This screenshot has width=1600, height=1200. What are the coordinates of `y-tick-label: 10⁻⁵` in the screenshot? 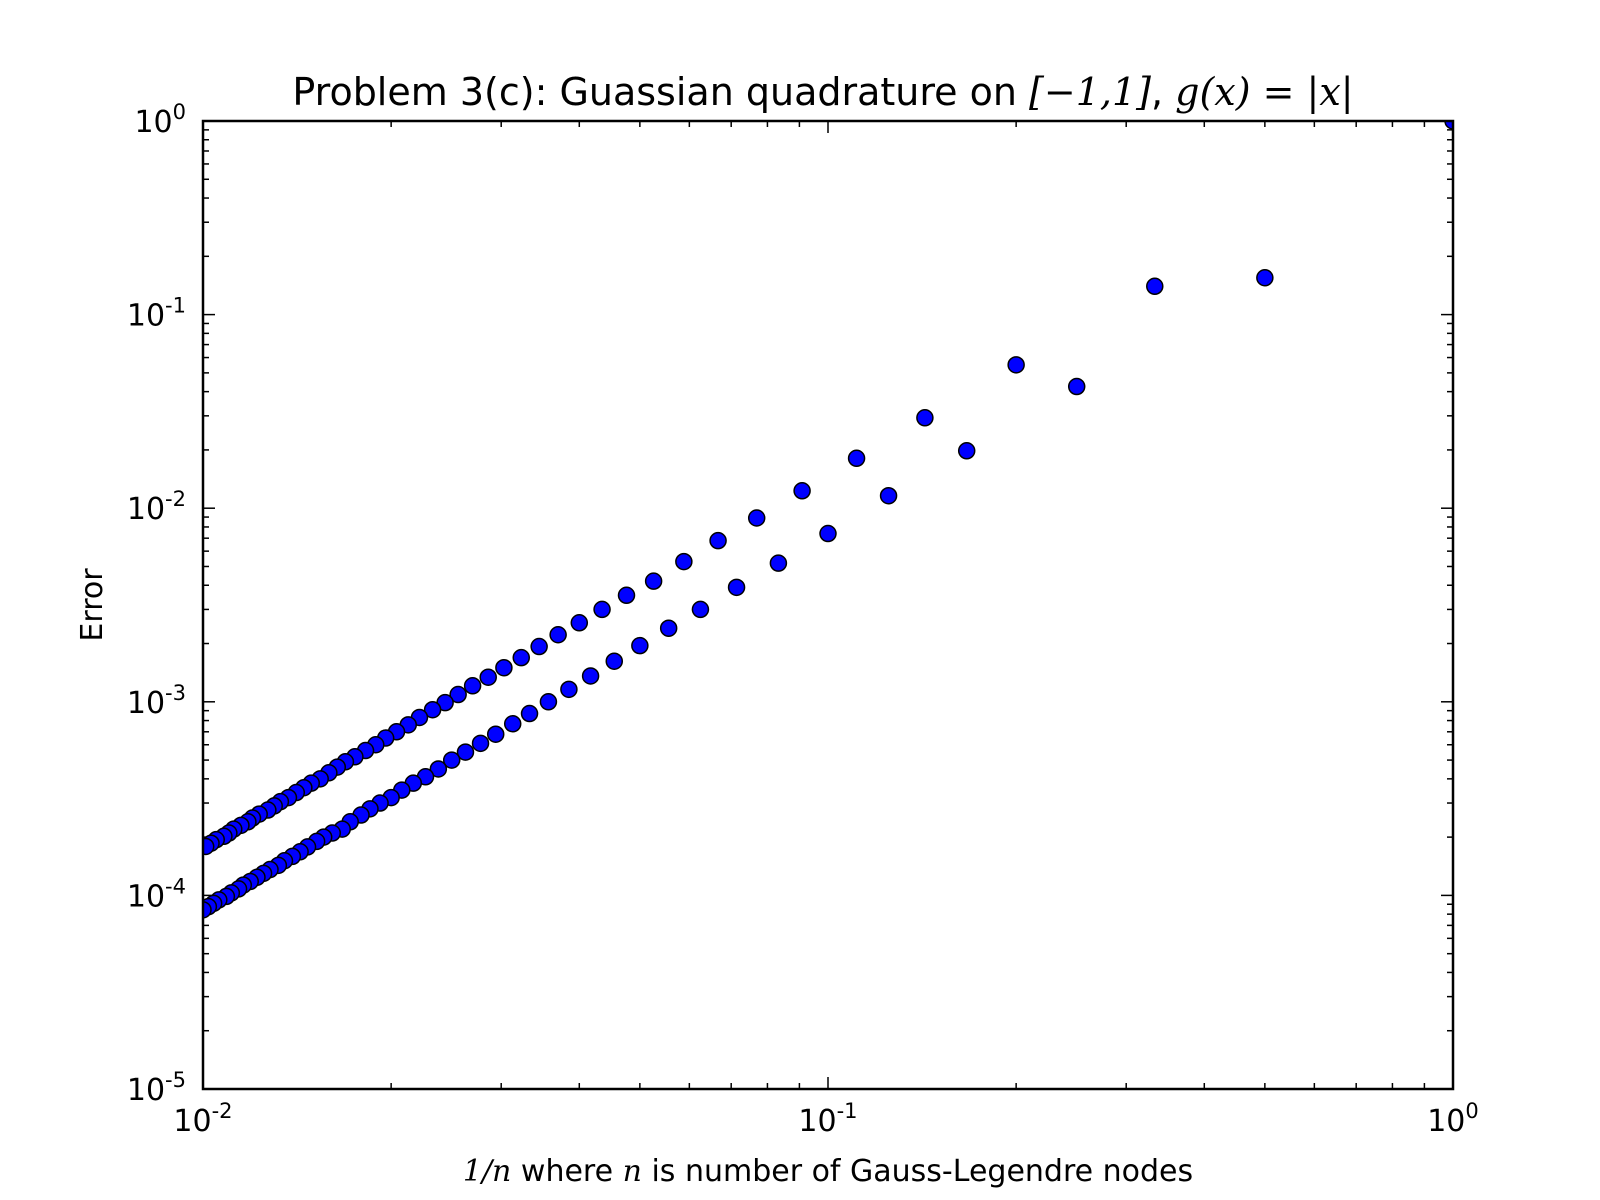 It's located at (156, 1088).